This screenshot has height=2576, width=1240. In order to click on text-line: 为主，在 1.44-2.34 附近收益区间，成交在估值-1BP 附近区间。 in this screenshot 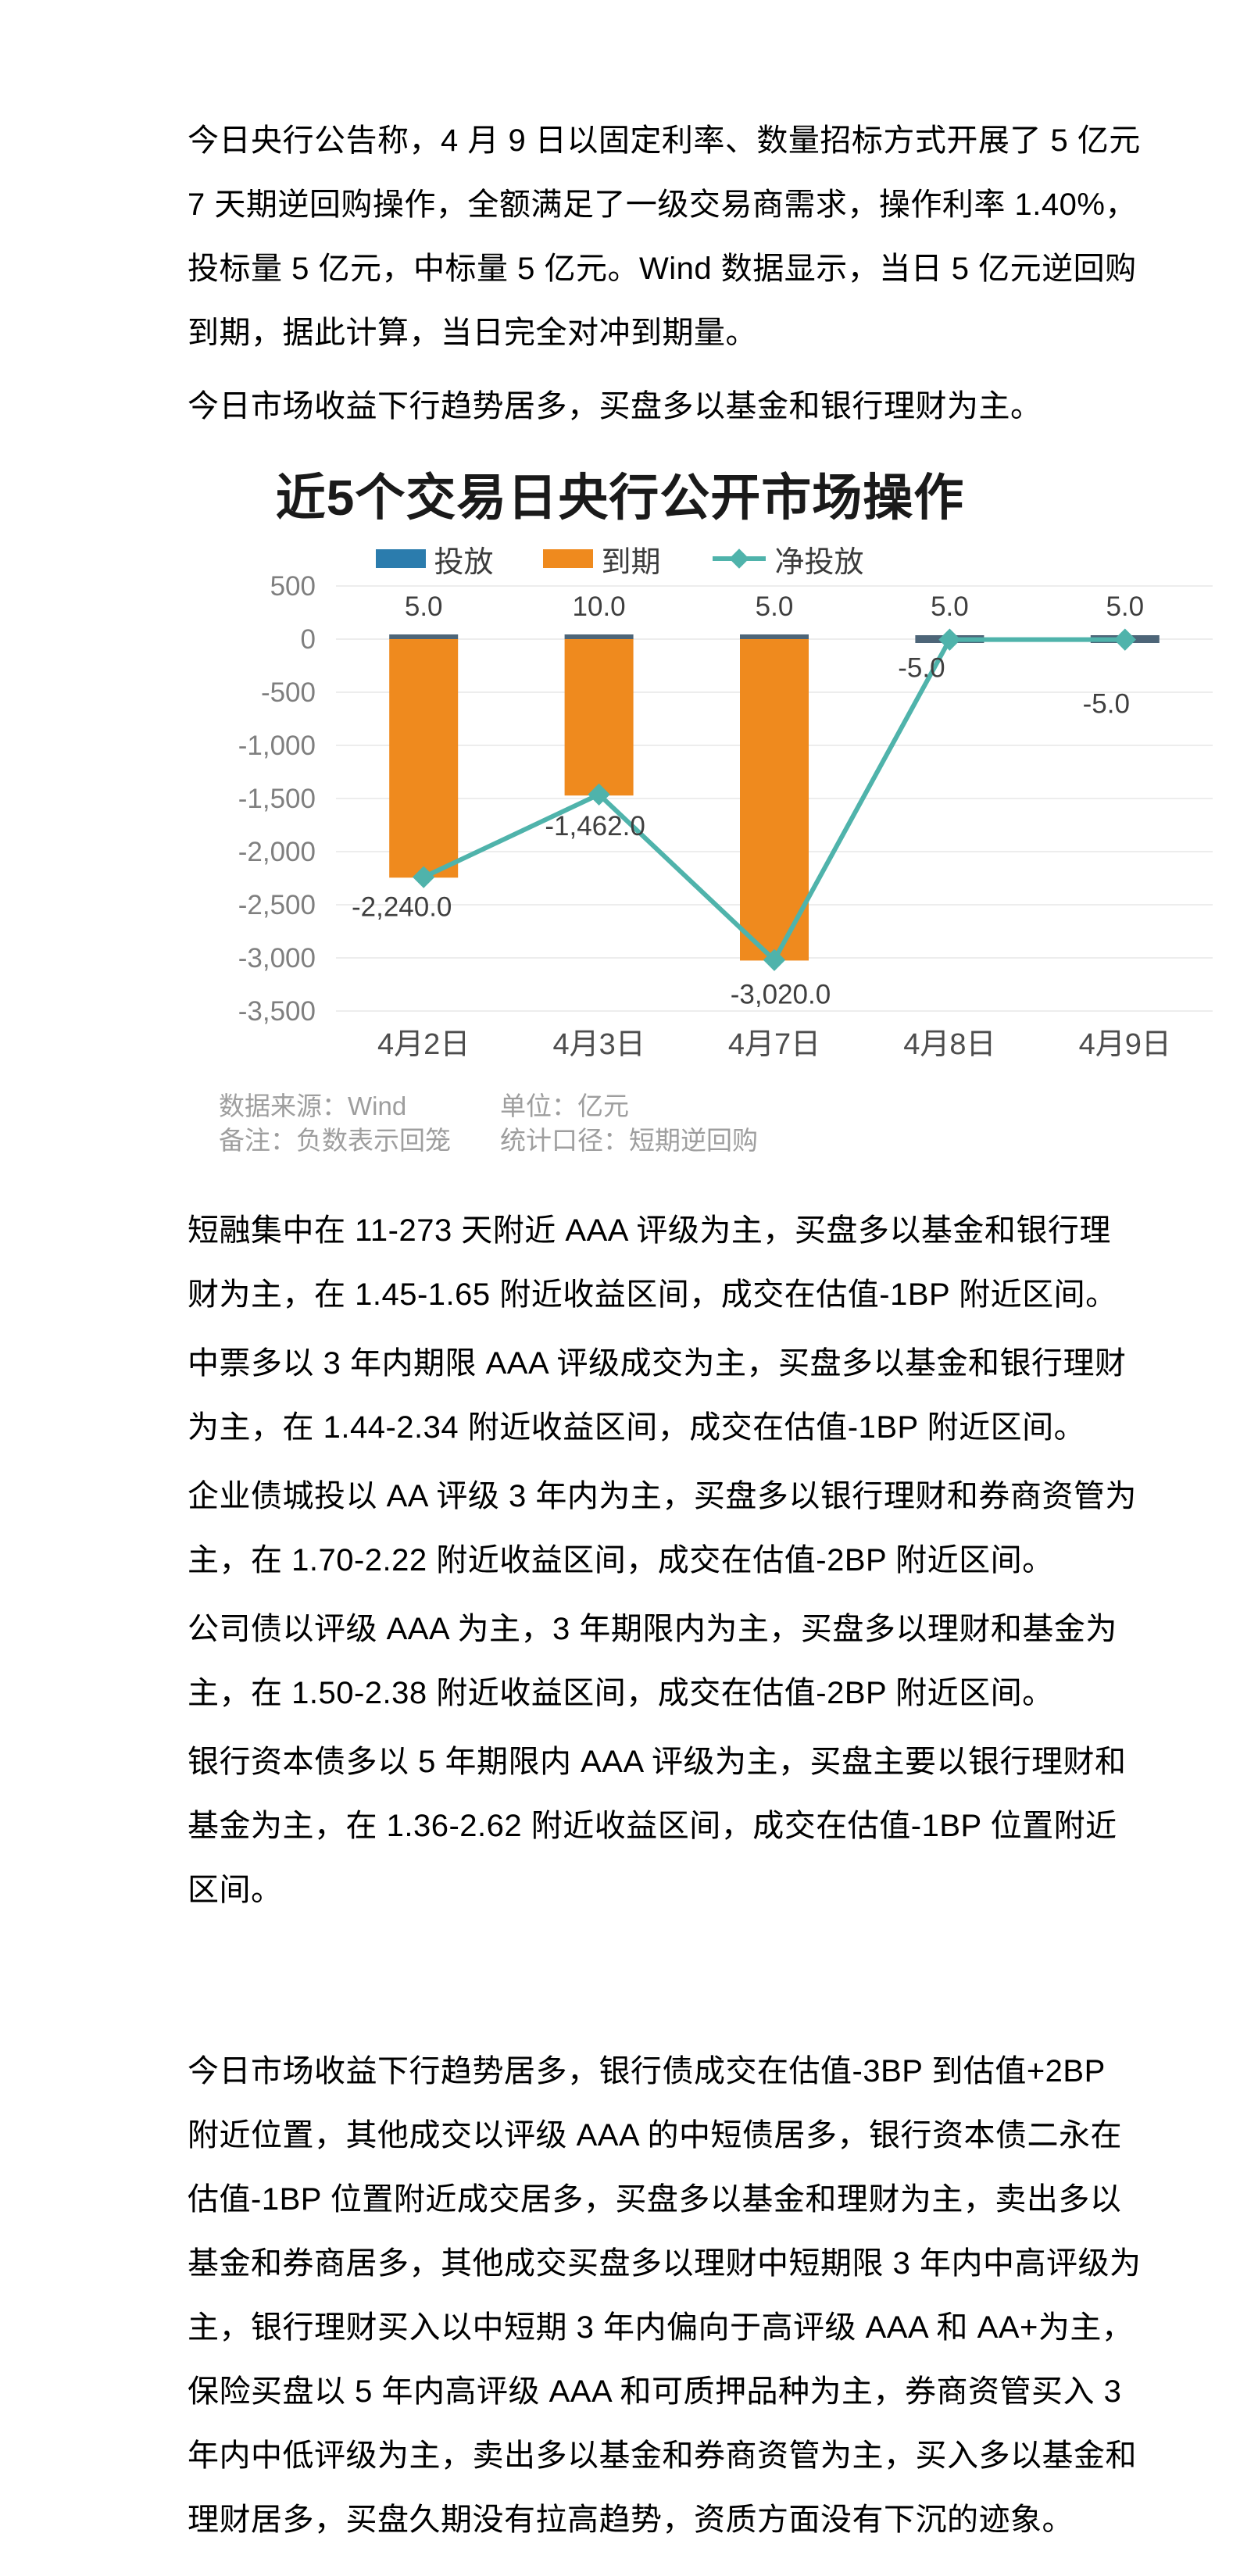, I will do `click(637, 1427)`.